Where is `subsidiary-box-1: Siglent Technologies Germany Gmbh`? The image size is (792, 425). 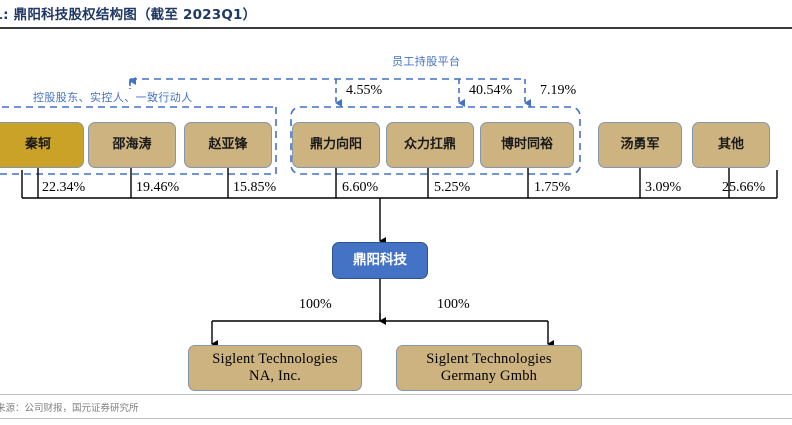
subsidiary-box-1: Siglent Technologies Germany Gmbh is located at coordinates (489, 368).